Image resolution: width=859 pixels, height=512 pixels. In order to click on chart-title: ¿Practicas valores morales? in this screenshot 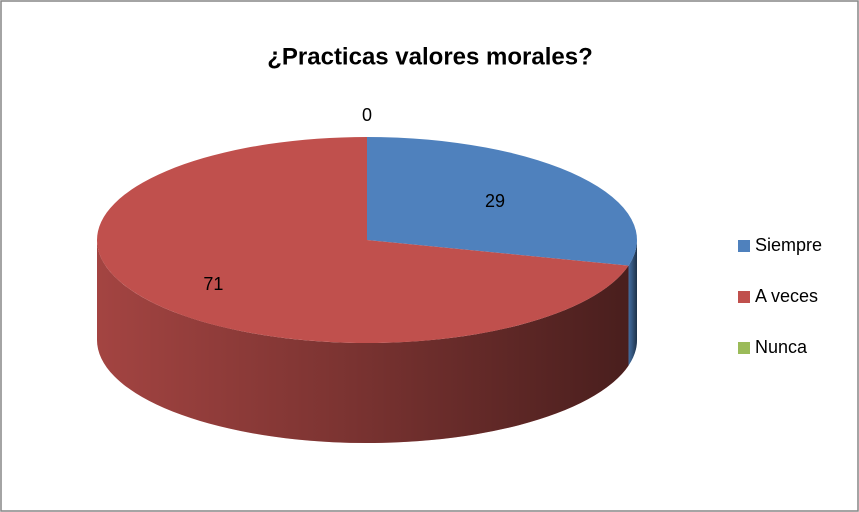, I will do `click(430, 56)`.